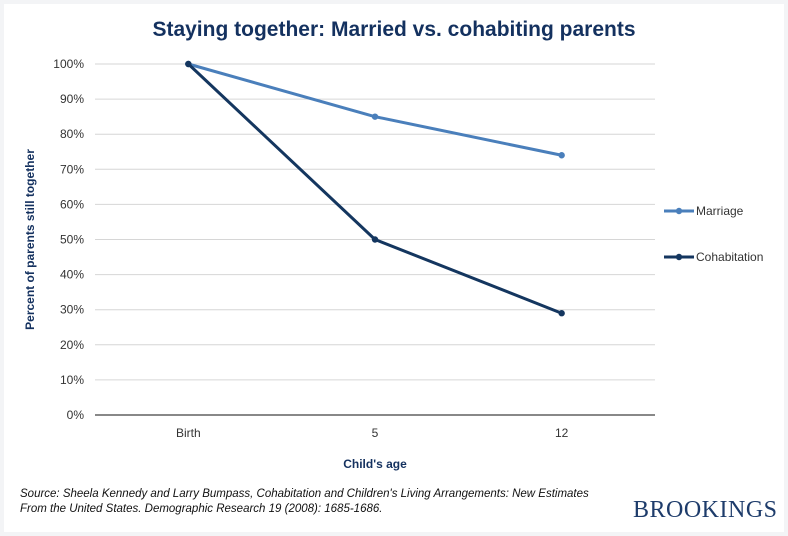 Image resolution: width=788 pixels, height=536 pixels. What do you see at coordinates (375, 433) in the screenshot?
I see `x-tick-label: 5` at bounding box center [375, 433].